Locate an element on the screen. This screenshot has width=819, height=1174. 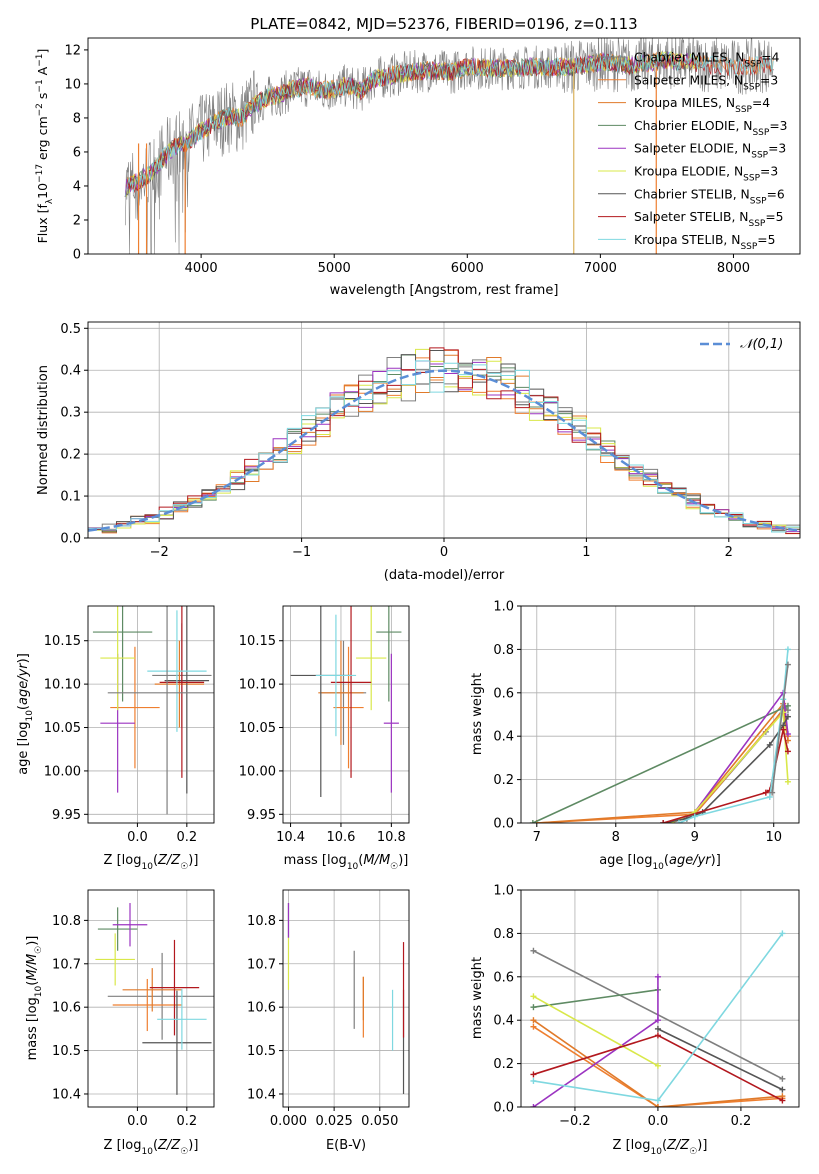
y-tick-label: 0.6 is located at coordinates (503, 977).